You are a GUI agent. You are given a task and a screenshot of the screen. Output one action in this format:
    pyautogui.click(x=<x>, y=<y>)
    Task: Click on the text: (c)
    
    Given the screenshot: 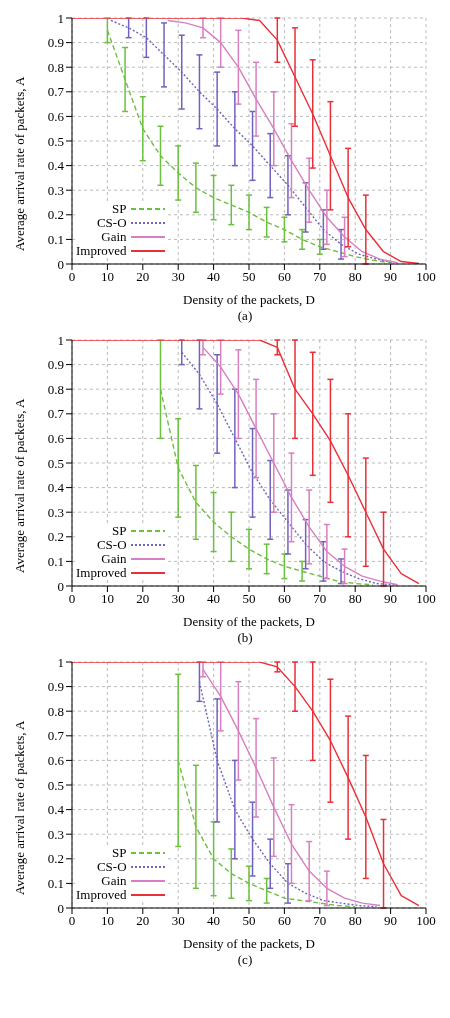 What is the action you would take?
    pyautogui.click(x=245, y=960)
    